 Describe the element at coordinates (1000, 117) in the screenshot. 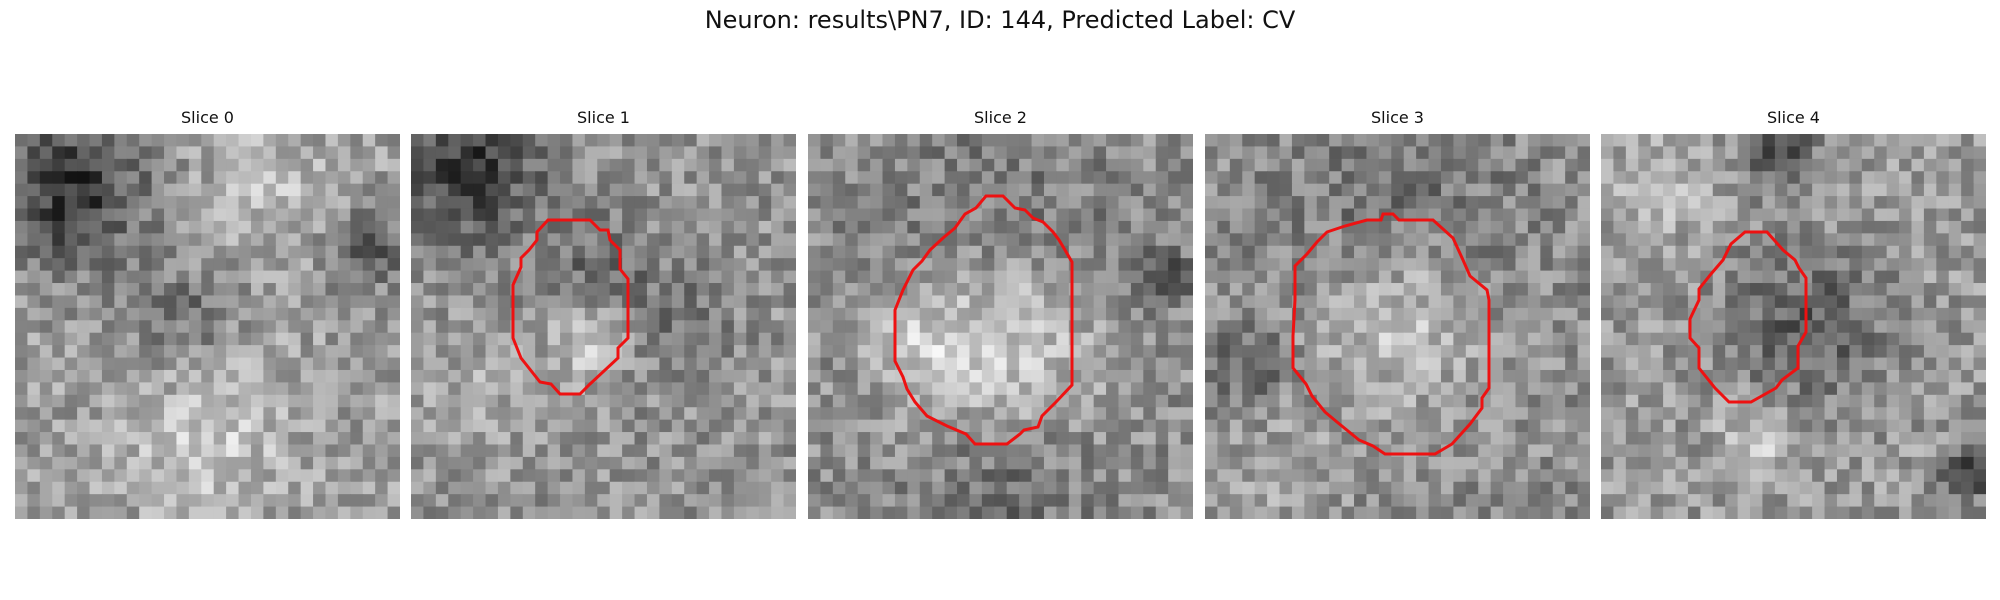

I see `slice-title: Slice 2` at that location.